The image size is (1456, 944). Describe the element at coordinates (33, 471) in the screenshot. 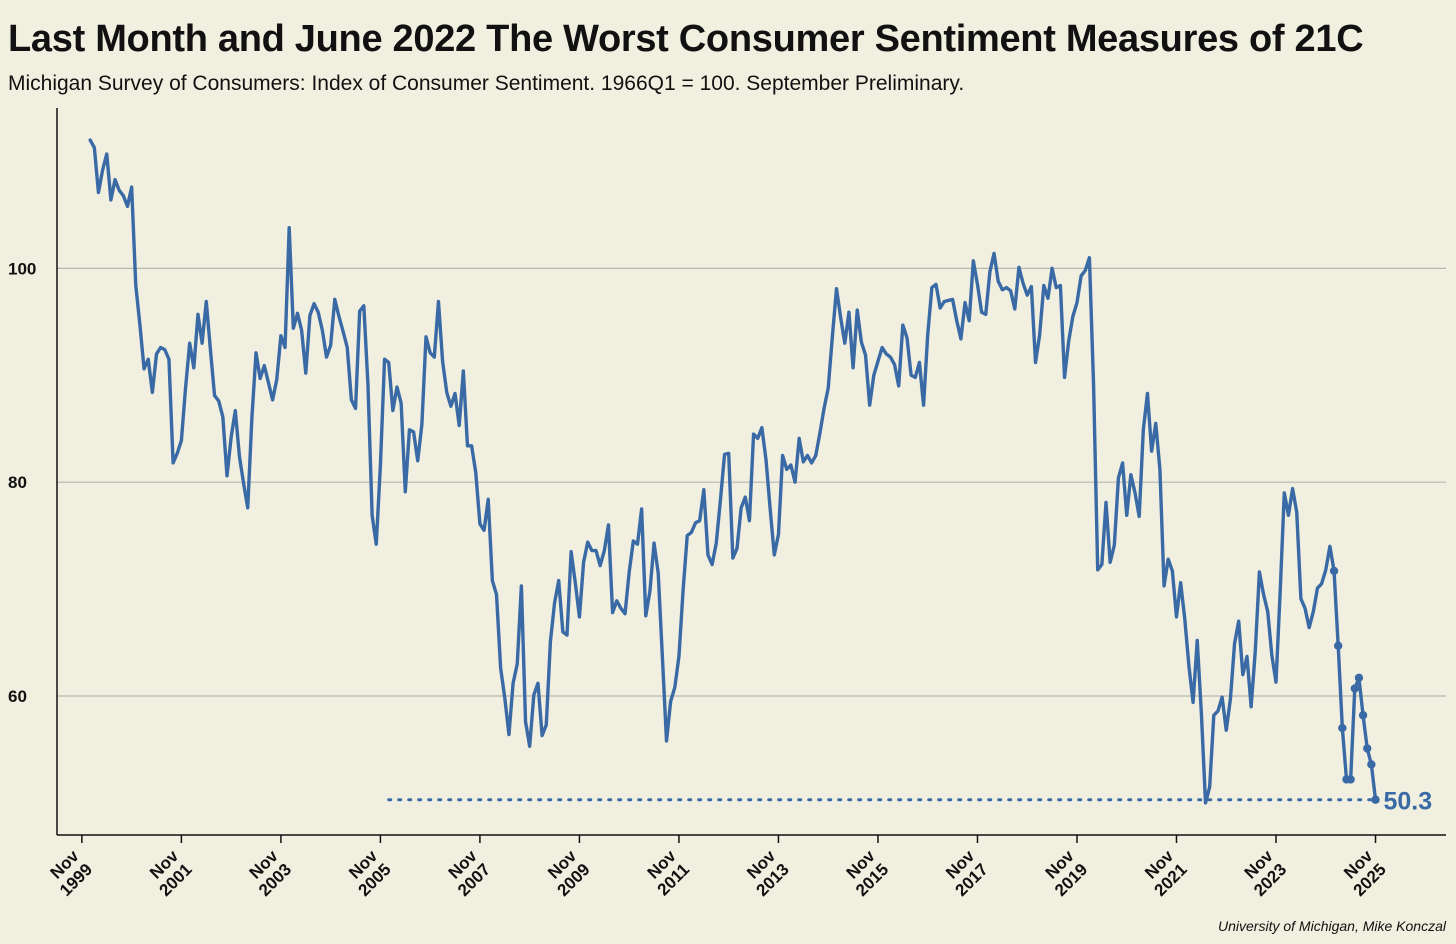

I see `y-axis: 60 80 100` at that location.